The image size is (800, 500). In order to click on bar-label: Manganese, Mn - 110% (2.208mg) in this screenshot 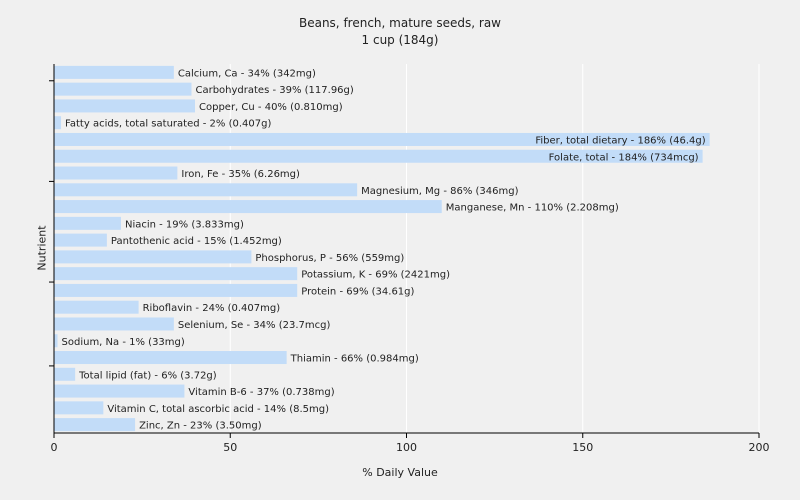, I will do `click(532, 208)`.